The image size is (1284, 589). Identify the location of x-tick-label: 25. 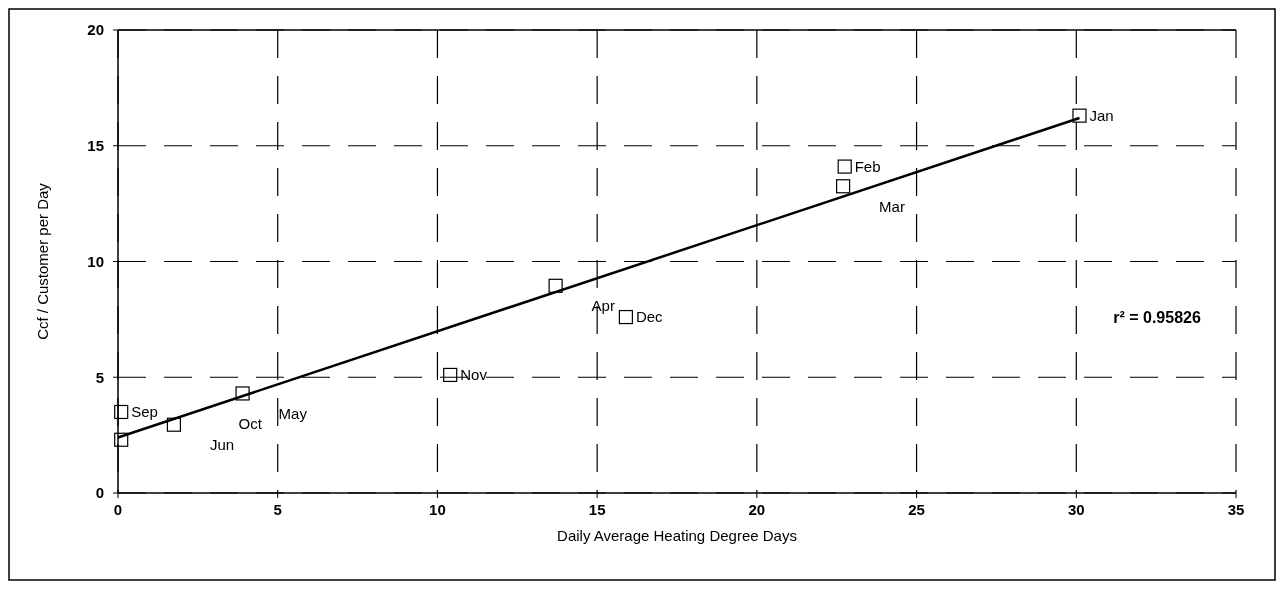
(916, 509).